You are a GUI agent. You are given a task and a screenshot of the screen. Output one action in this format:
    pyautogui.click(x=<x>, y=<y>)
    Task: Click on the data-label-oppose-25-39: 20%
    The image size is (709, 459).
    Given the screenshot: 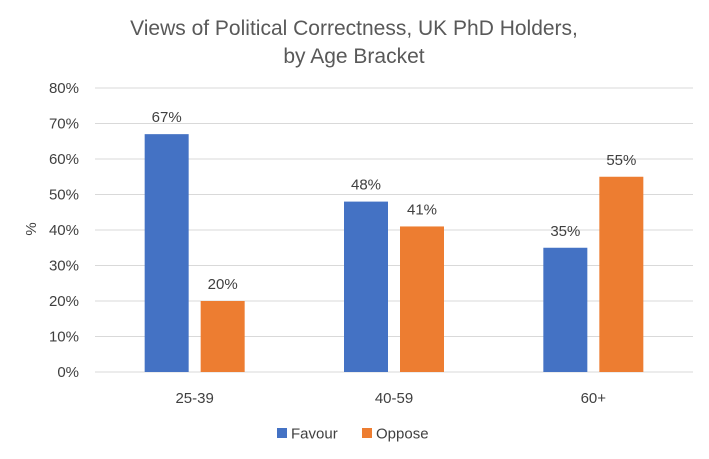 What is the action you would take?
    pyautogui.click(x=223, y=284)
    